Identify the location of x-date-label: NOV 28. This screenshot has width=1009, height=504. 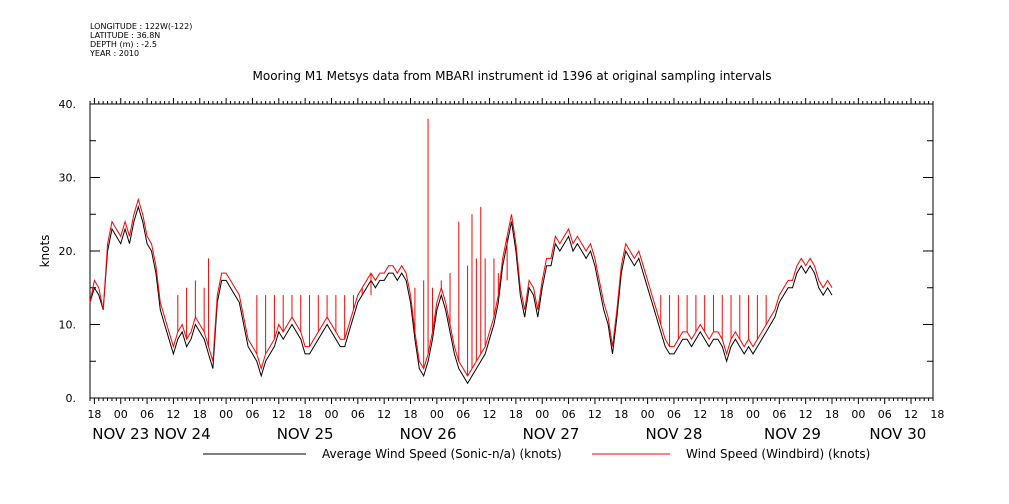
(674, 434).